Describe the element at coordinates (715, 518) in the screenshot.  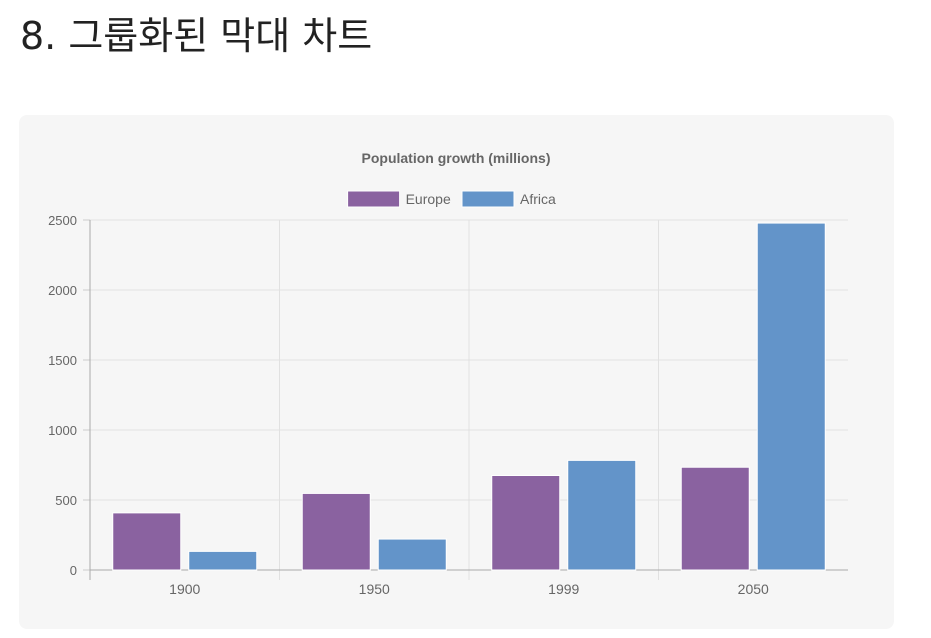
I see `bar-europe-2050` at that location.